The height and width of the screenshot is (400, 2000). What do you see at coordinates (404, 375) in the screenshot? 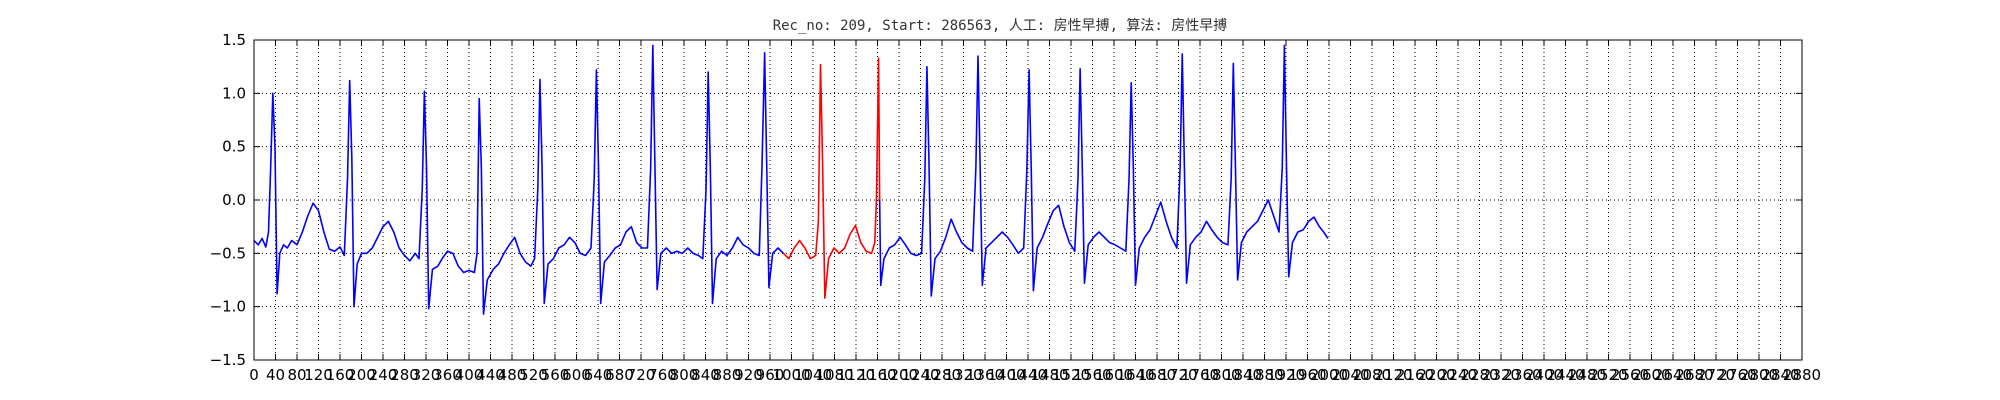
I see `x-tick-label: 280` at bounding box center [404, 375].